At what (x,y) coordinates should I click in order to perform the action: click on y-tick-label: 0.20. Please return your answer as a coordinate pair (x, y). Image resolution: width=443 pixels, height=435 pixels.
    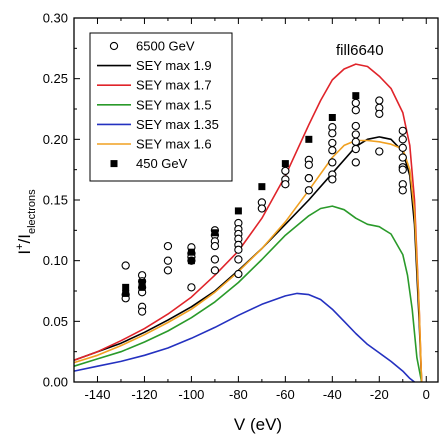
    Looking at the image, I should click on (55, 139).